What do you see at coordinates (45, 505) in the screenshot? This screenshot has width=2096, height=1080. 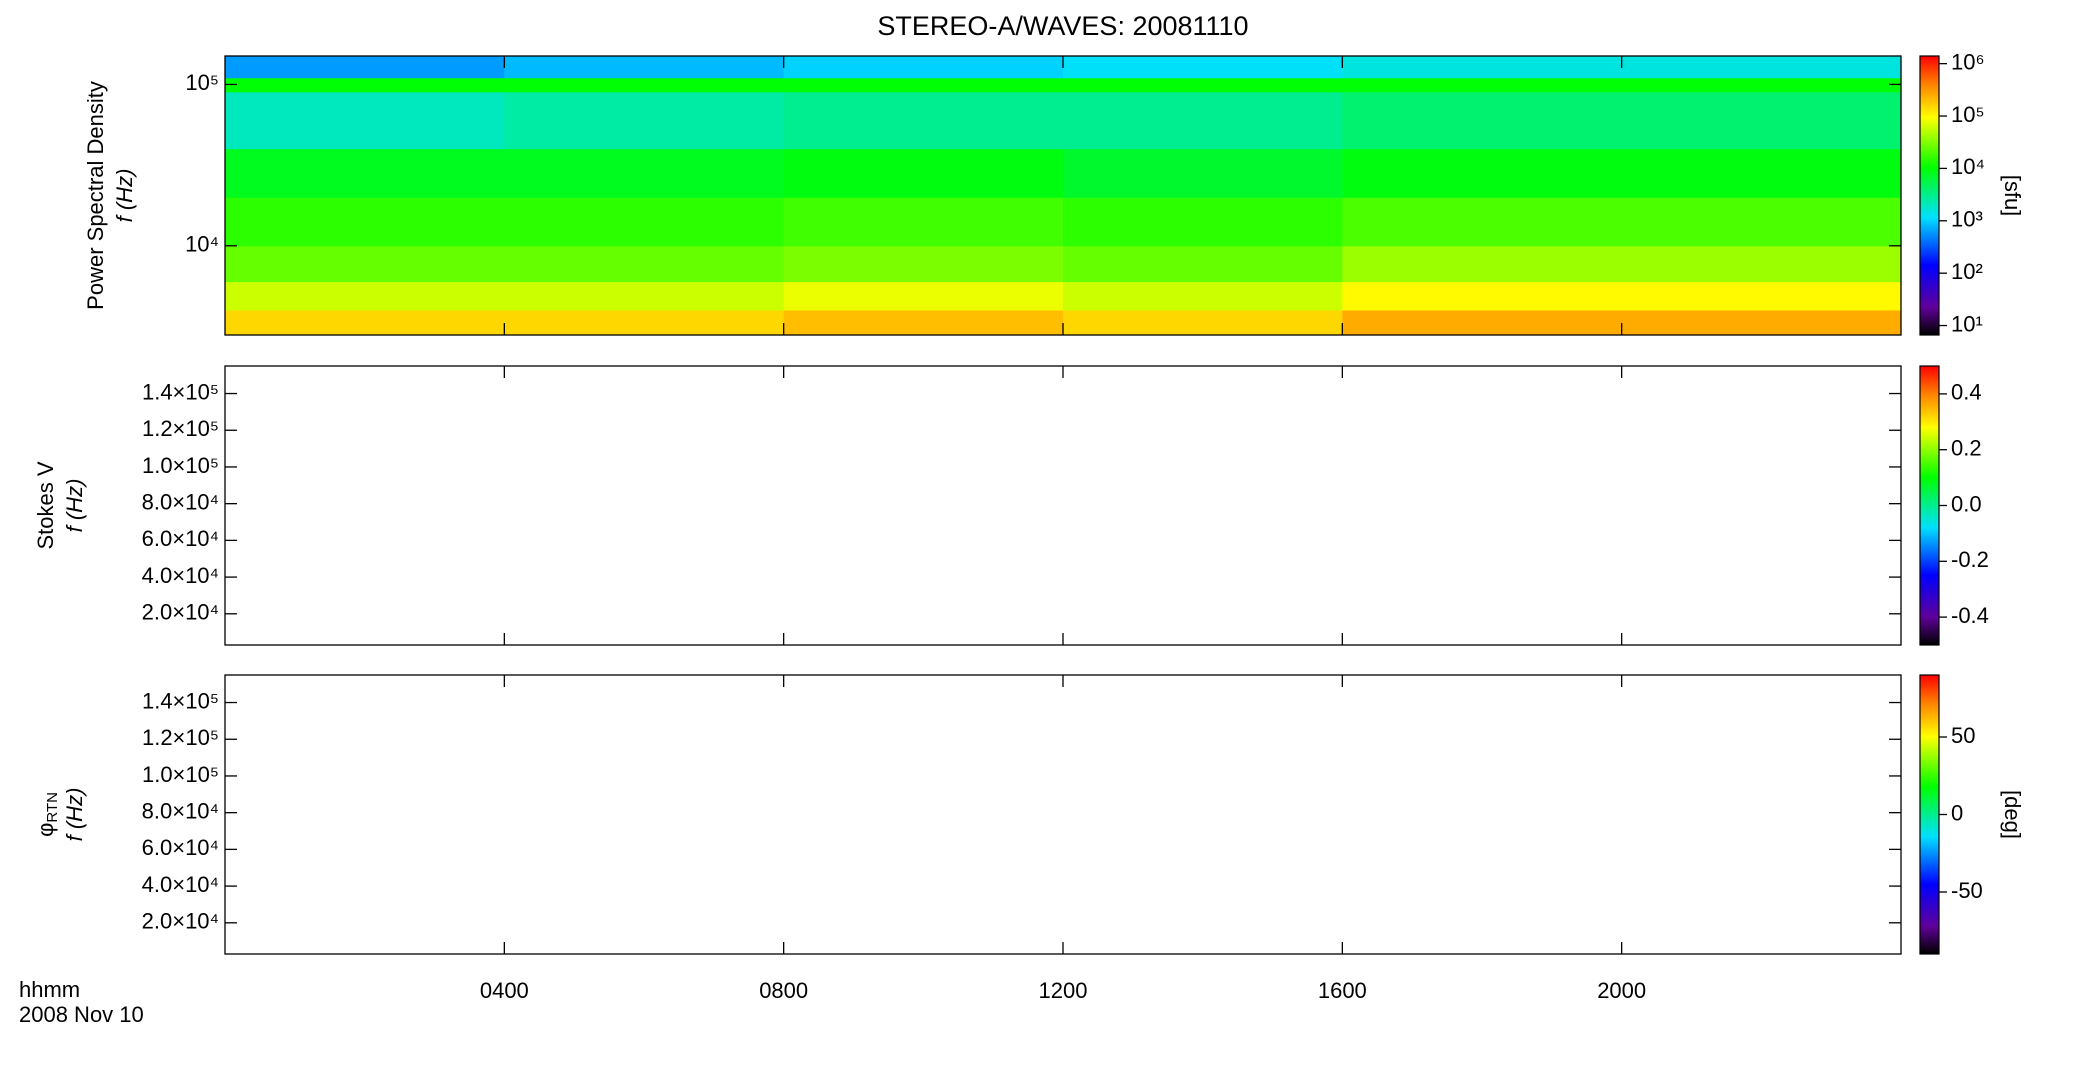 I see `y-axis-label: Stokes V` at bounding box center [45, 505].